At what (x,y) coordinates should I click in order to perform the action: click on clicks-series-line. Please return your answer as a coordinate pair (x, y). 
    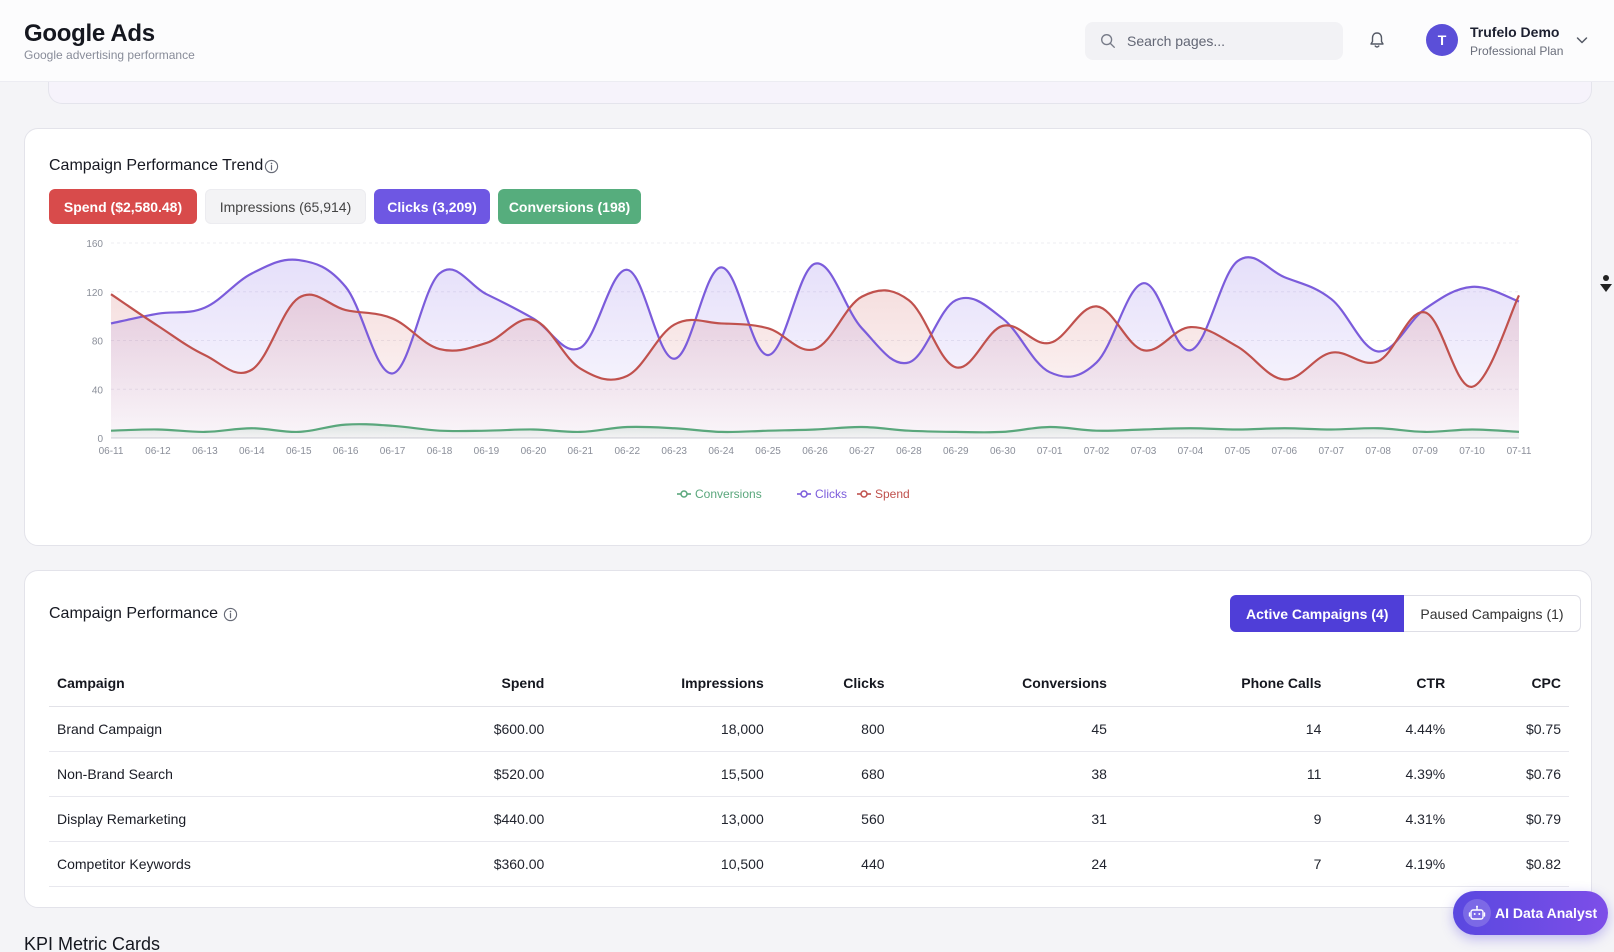
    Looking at the image, I should click on (815, 317).